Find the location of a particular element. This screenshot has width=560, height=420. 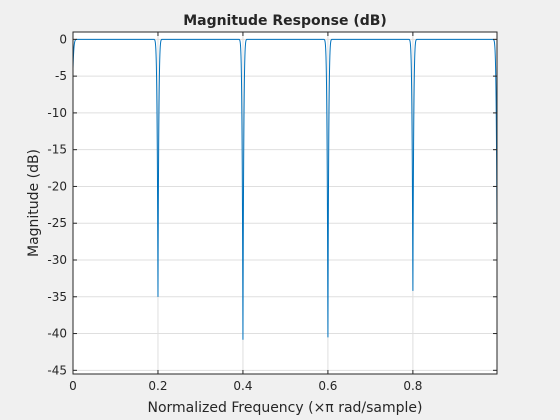

y-tick-label: -25 is located at coordinates (57, 223).